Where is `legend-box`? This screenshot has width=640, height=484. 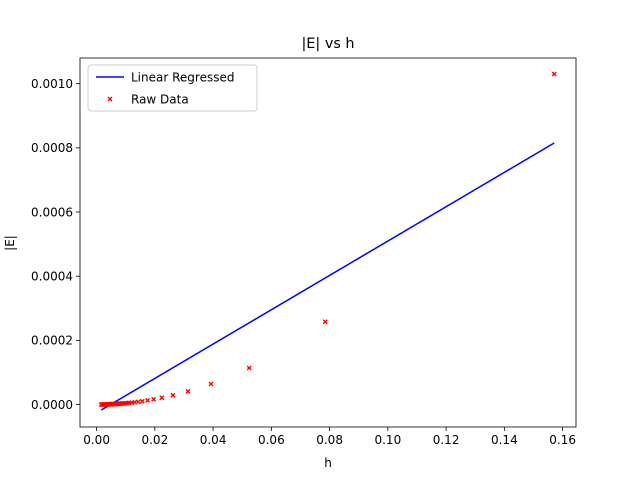
legend-box is located at coordinates (172, 88).